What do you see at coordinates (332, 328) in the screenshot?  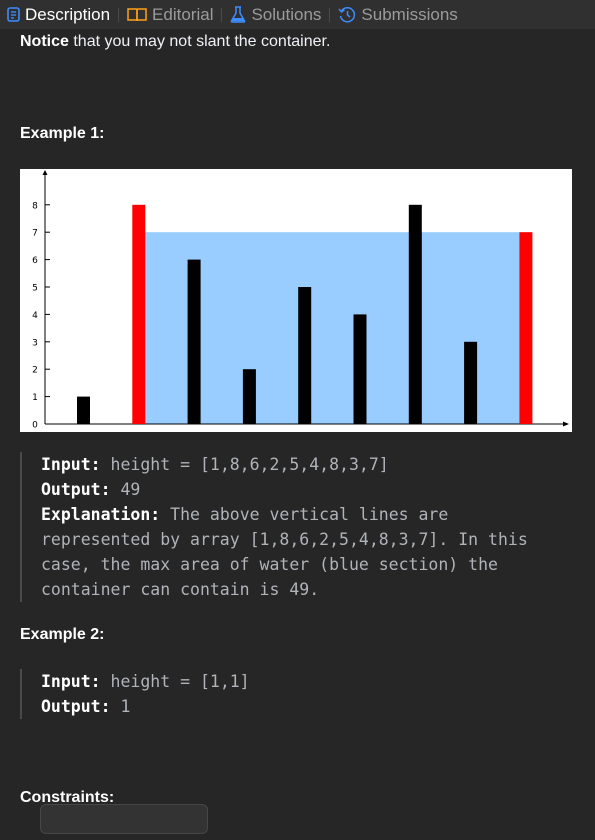 I see `water-area` at bounding box center [332, 328].